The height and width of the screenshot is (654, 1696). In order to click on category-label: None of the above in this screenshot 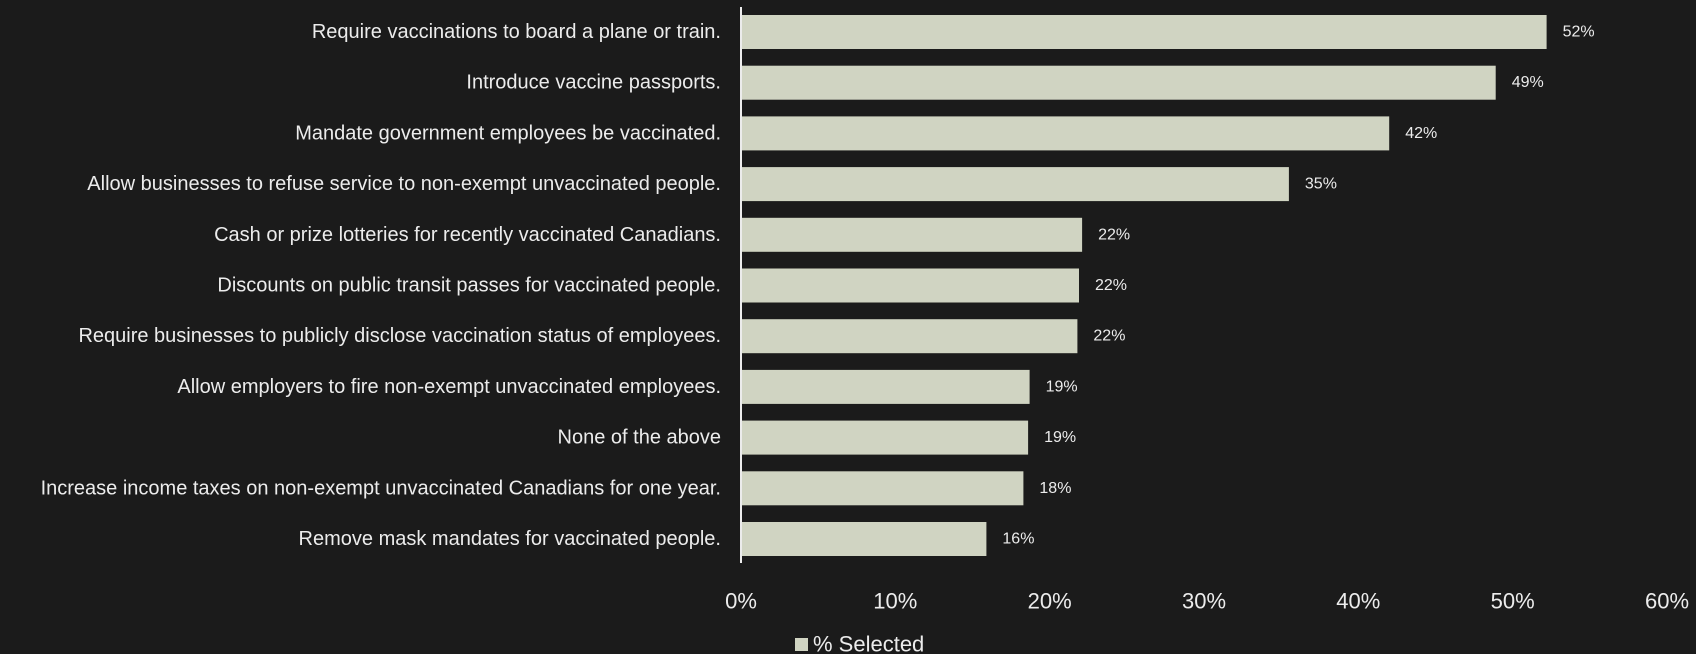, I will do `click(639, 438)`.